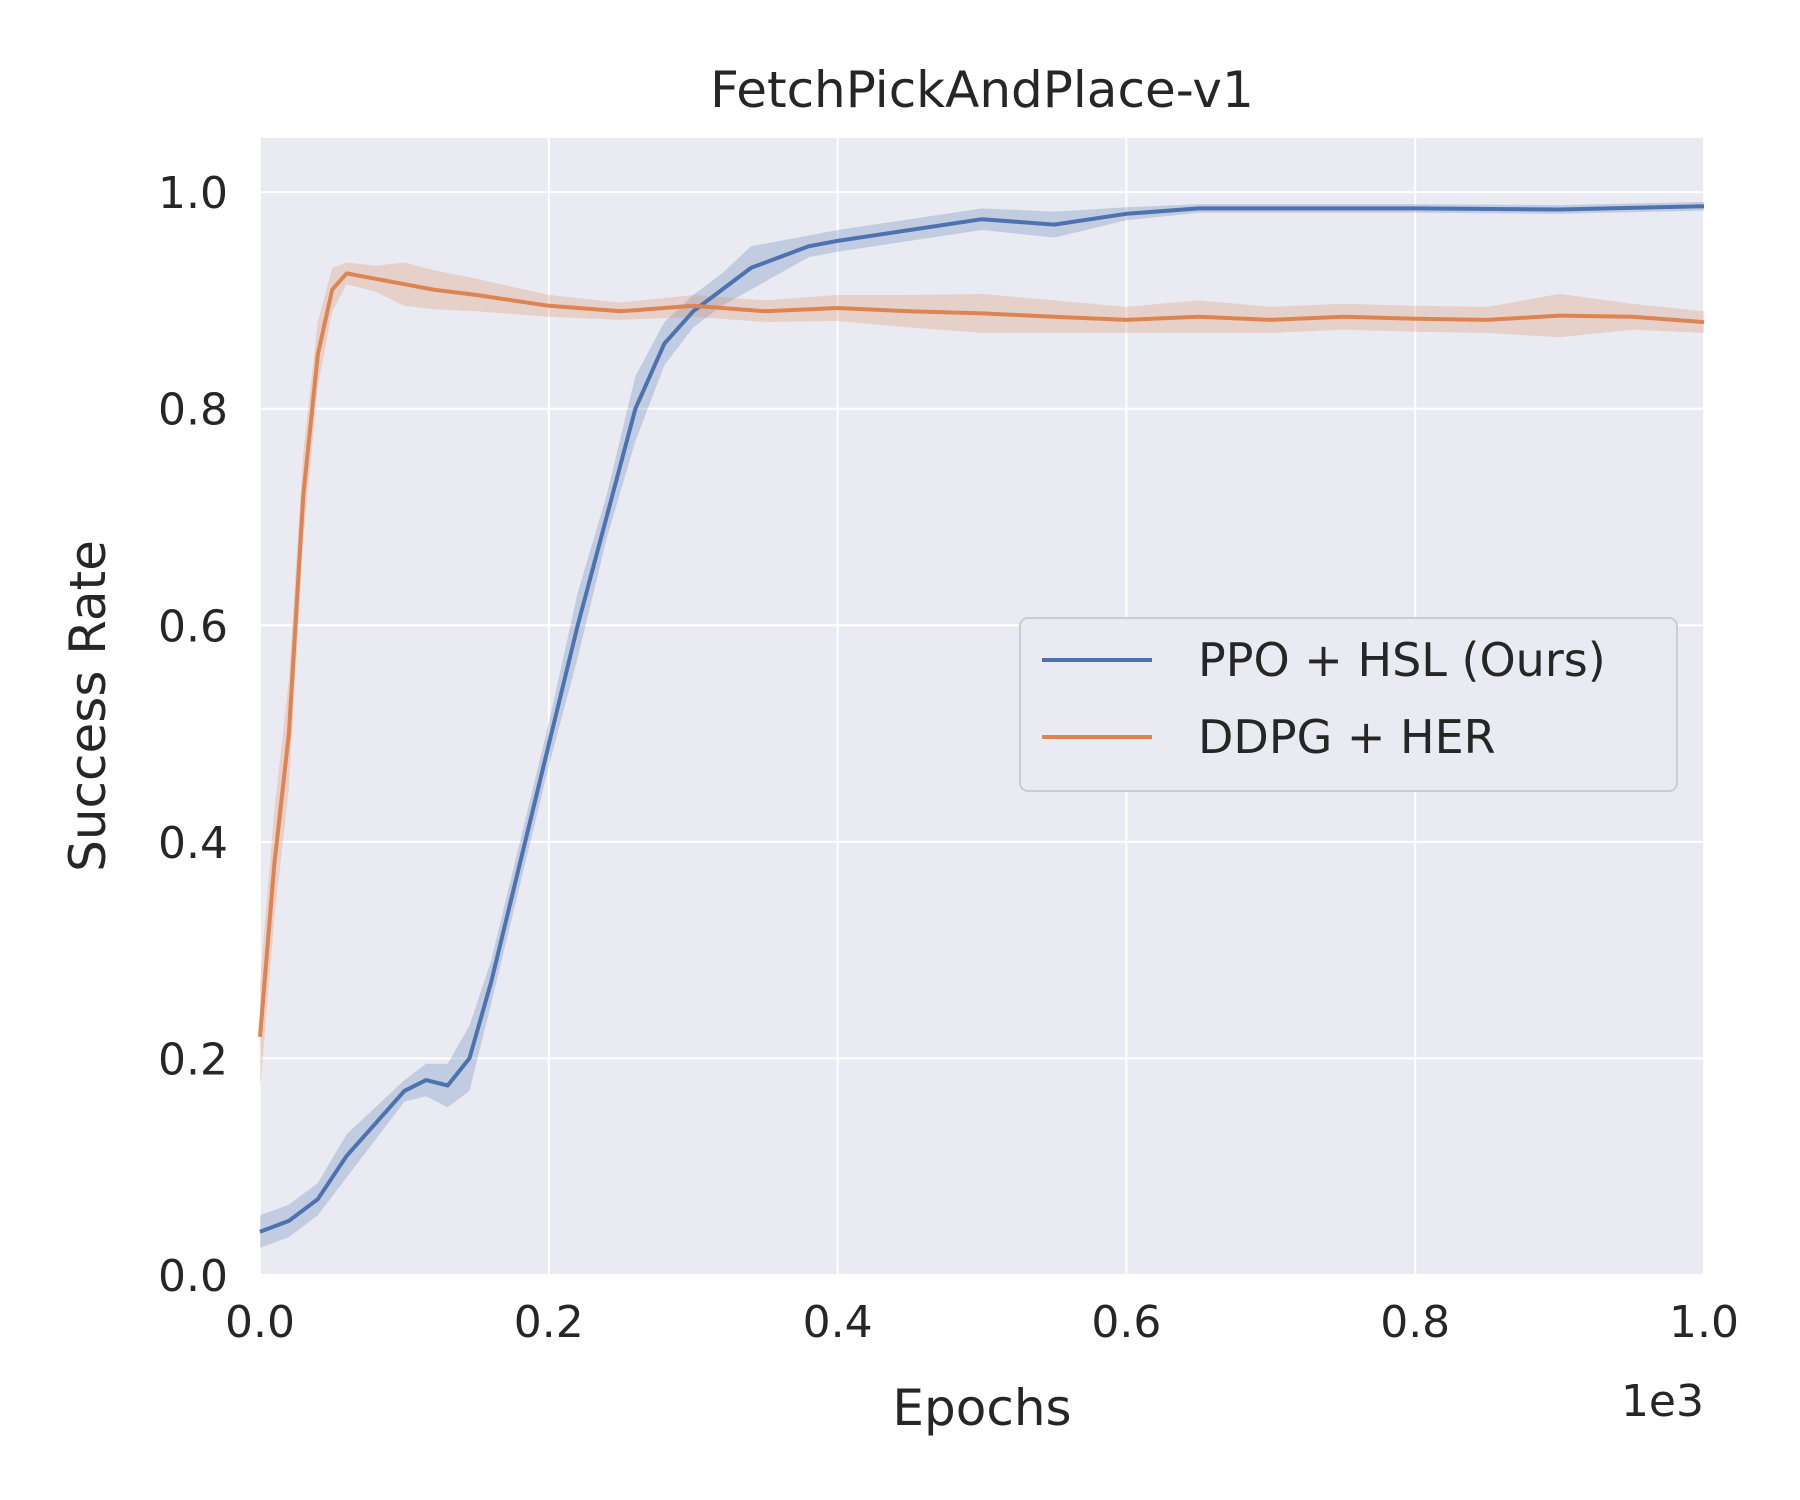 The image size is (1800, 1500). Describe the element at coordinates (549, 1322) in the screenshot. I see `x-tick-label: 0.2` at that location.